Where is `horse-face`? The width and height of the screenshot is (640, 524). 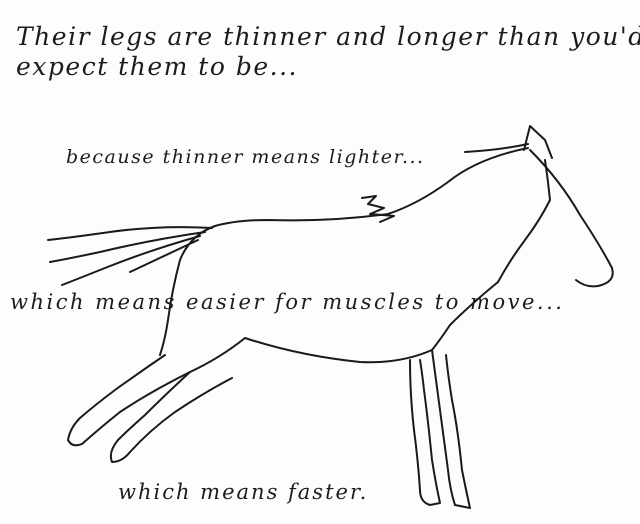 horse-face is located at coordinates (571, 218).